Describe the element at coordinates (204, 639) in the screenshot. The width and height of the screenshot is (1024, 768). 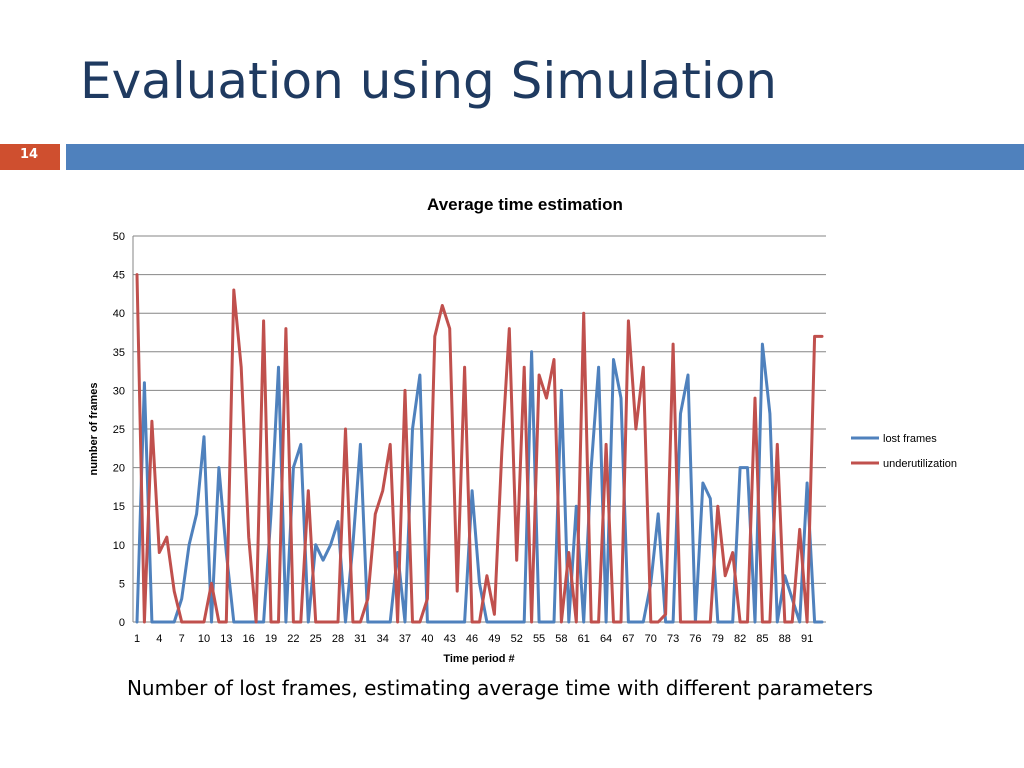
I see `x-tick-label: 10` at that location.